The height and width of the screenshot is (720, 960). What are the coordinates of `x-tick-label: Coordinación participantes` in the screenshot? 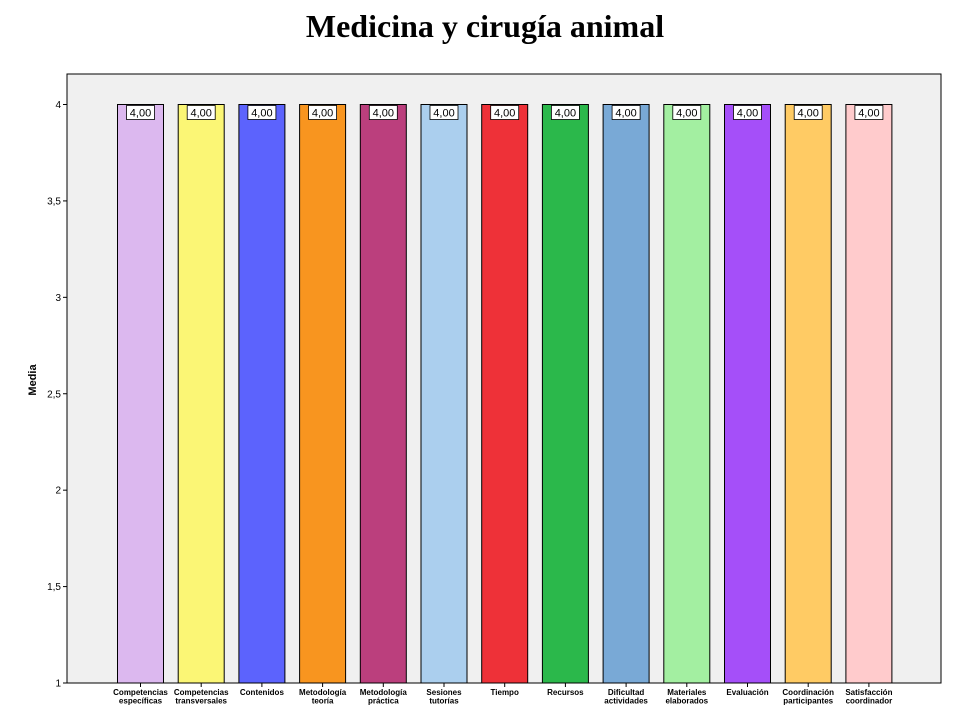 It's located at (808, 697).